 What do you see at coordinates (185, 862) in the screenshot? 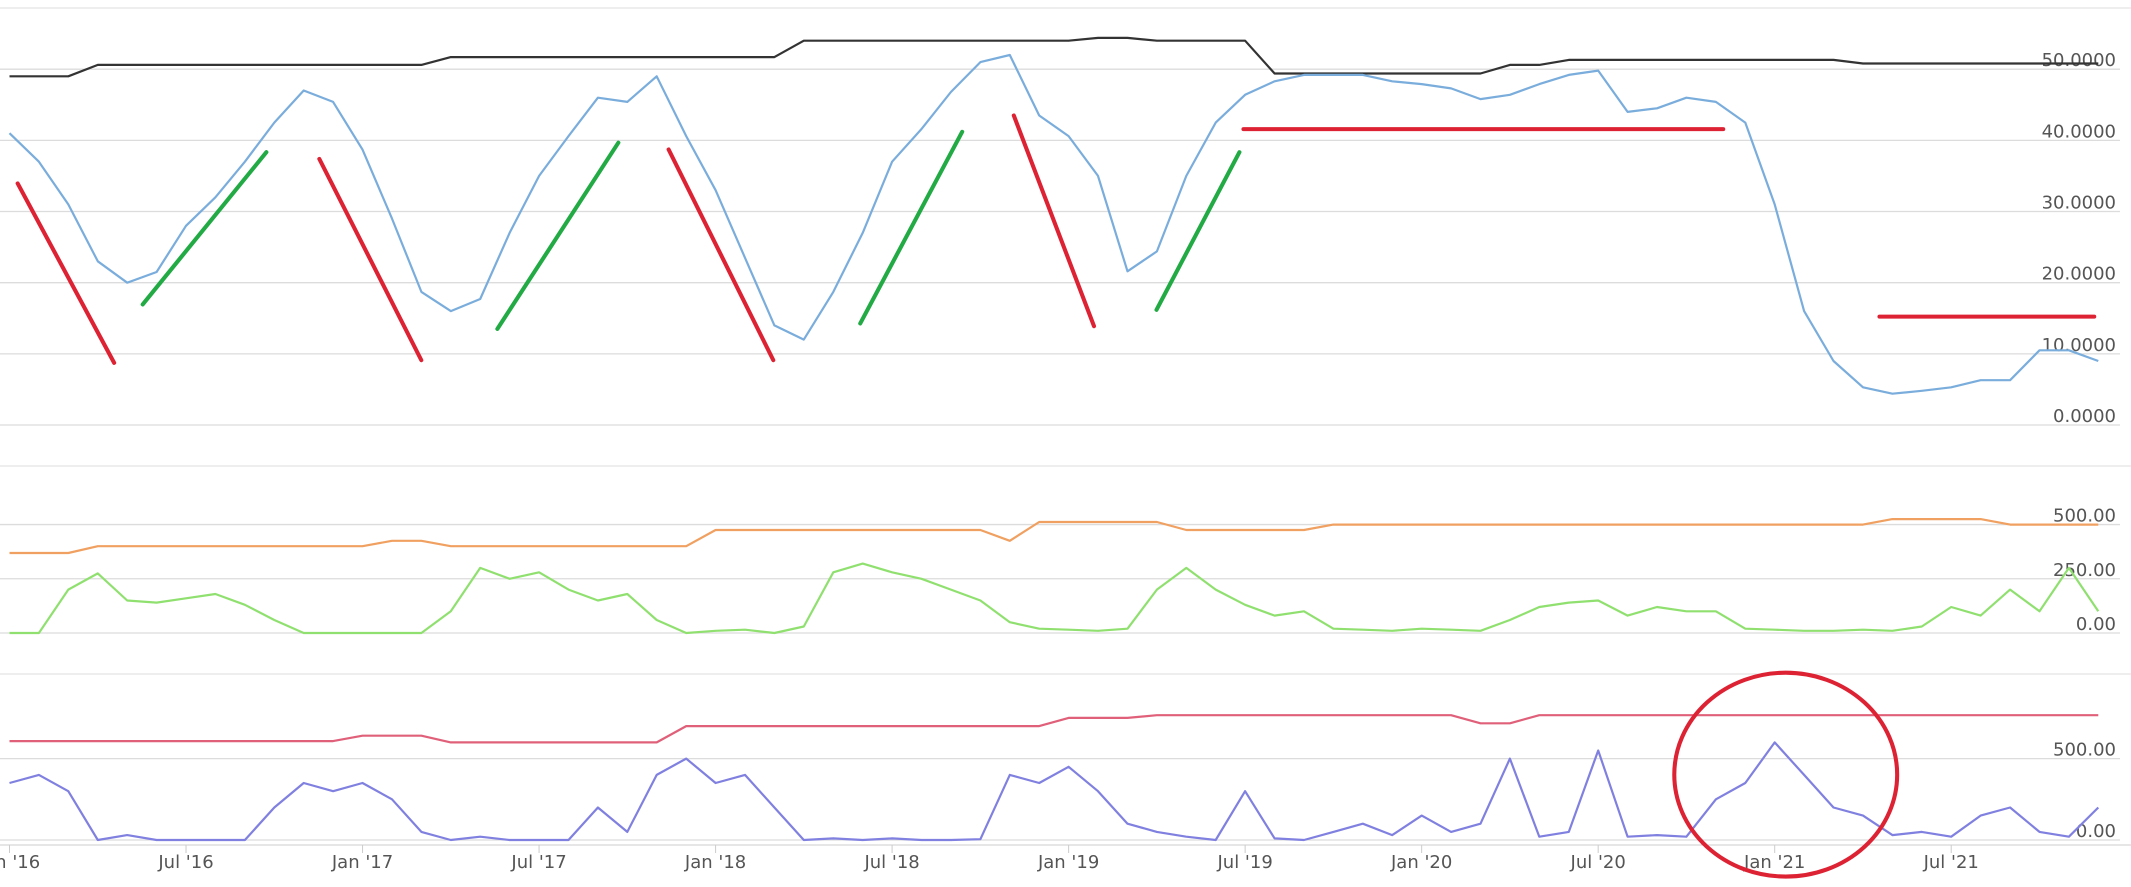
I see `x-tick-label: Jul '16` at bounding box center [185, 862].